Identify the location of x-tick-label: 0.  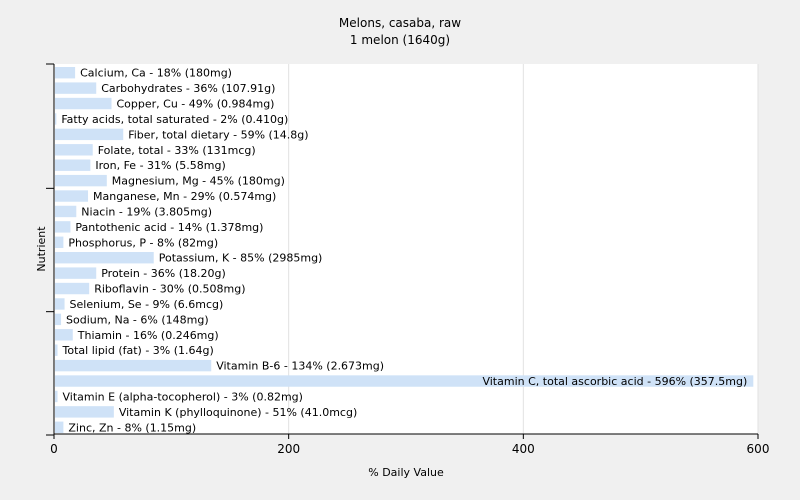
(54, 449).